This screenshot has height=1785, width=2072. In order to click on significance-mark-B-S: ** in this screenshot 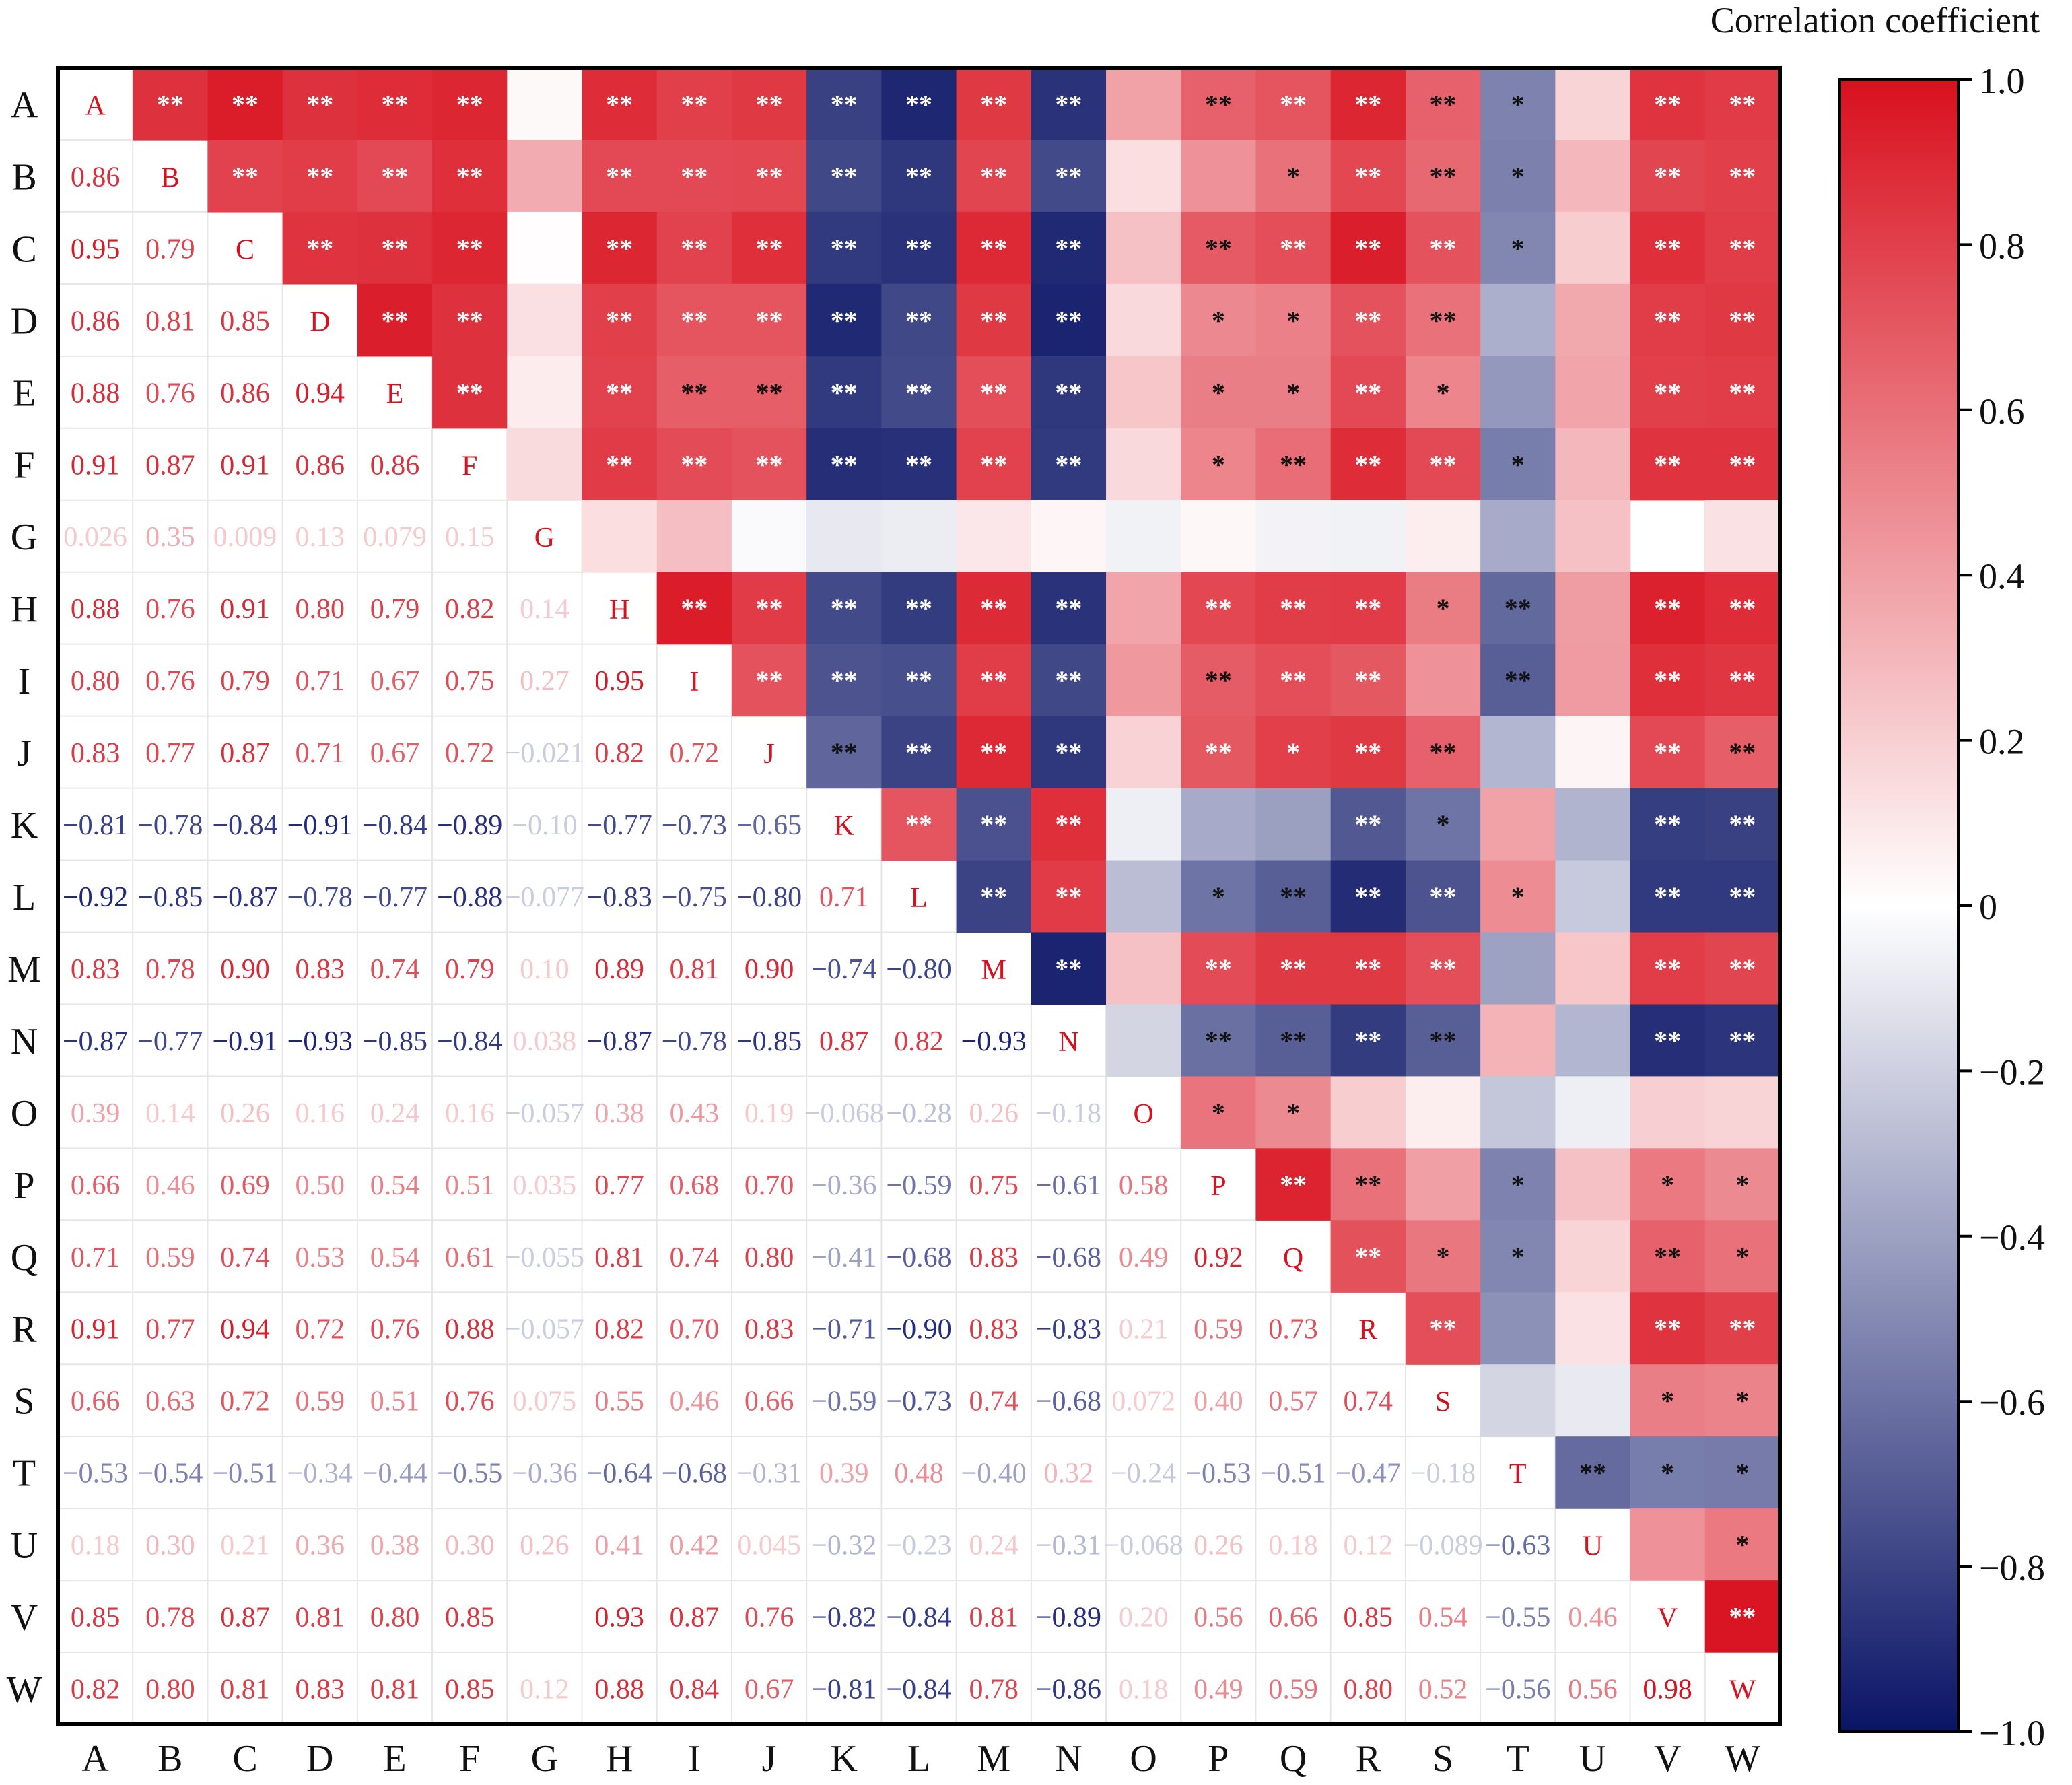, I will do `click(1443, 176)`.